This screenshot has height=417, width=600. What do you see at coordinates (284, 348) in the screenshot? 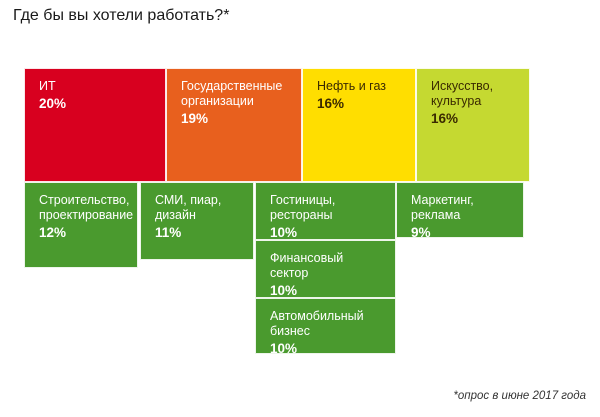
I see `tile-automotive-value: 10%` at bounding box center [284, 348].